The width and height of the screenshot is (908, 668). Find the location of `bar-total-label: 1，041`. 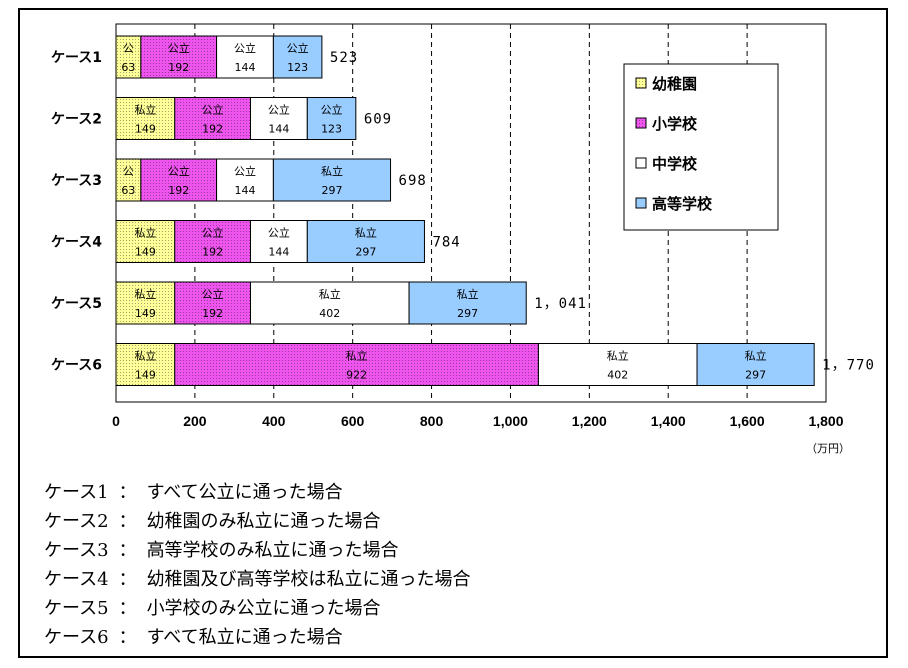

bar-total-label: 1，041 is located at coordinates (560, 304).